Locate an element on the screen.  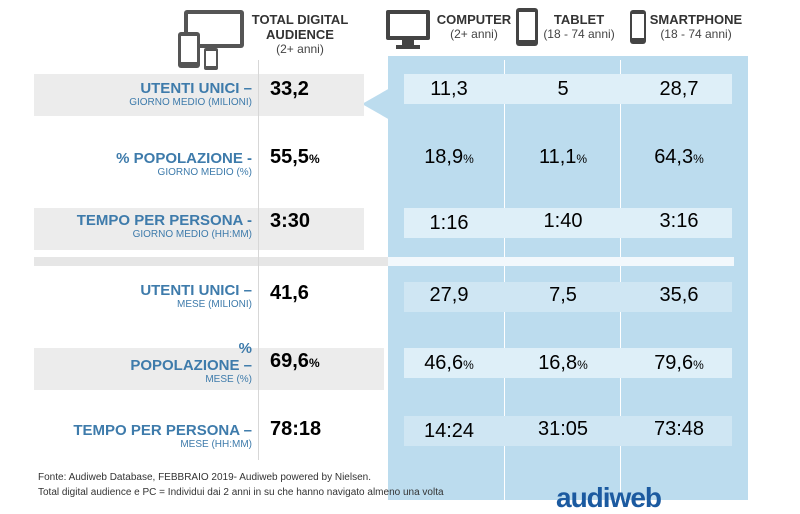
row-label-1: UTENTI UNICI – GIORNO MEDIO (MILIONI) is located at coordinates (190, 94).